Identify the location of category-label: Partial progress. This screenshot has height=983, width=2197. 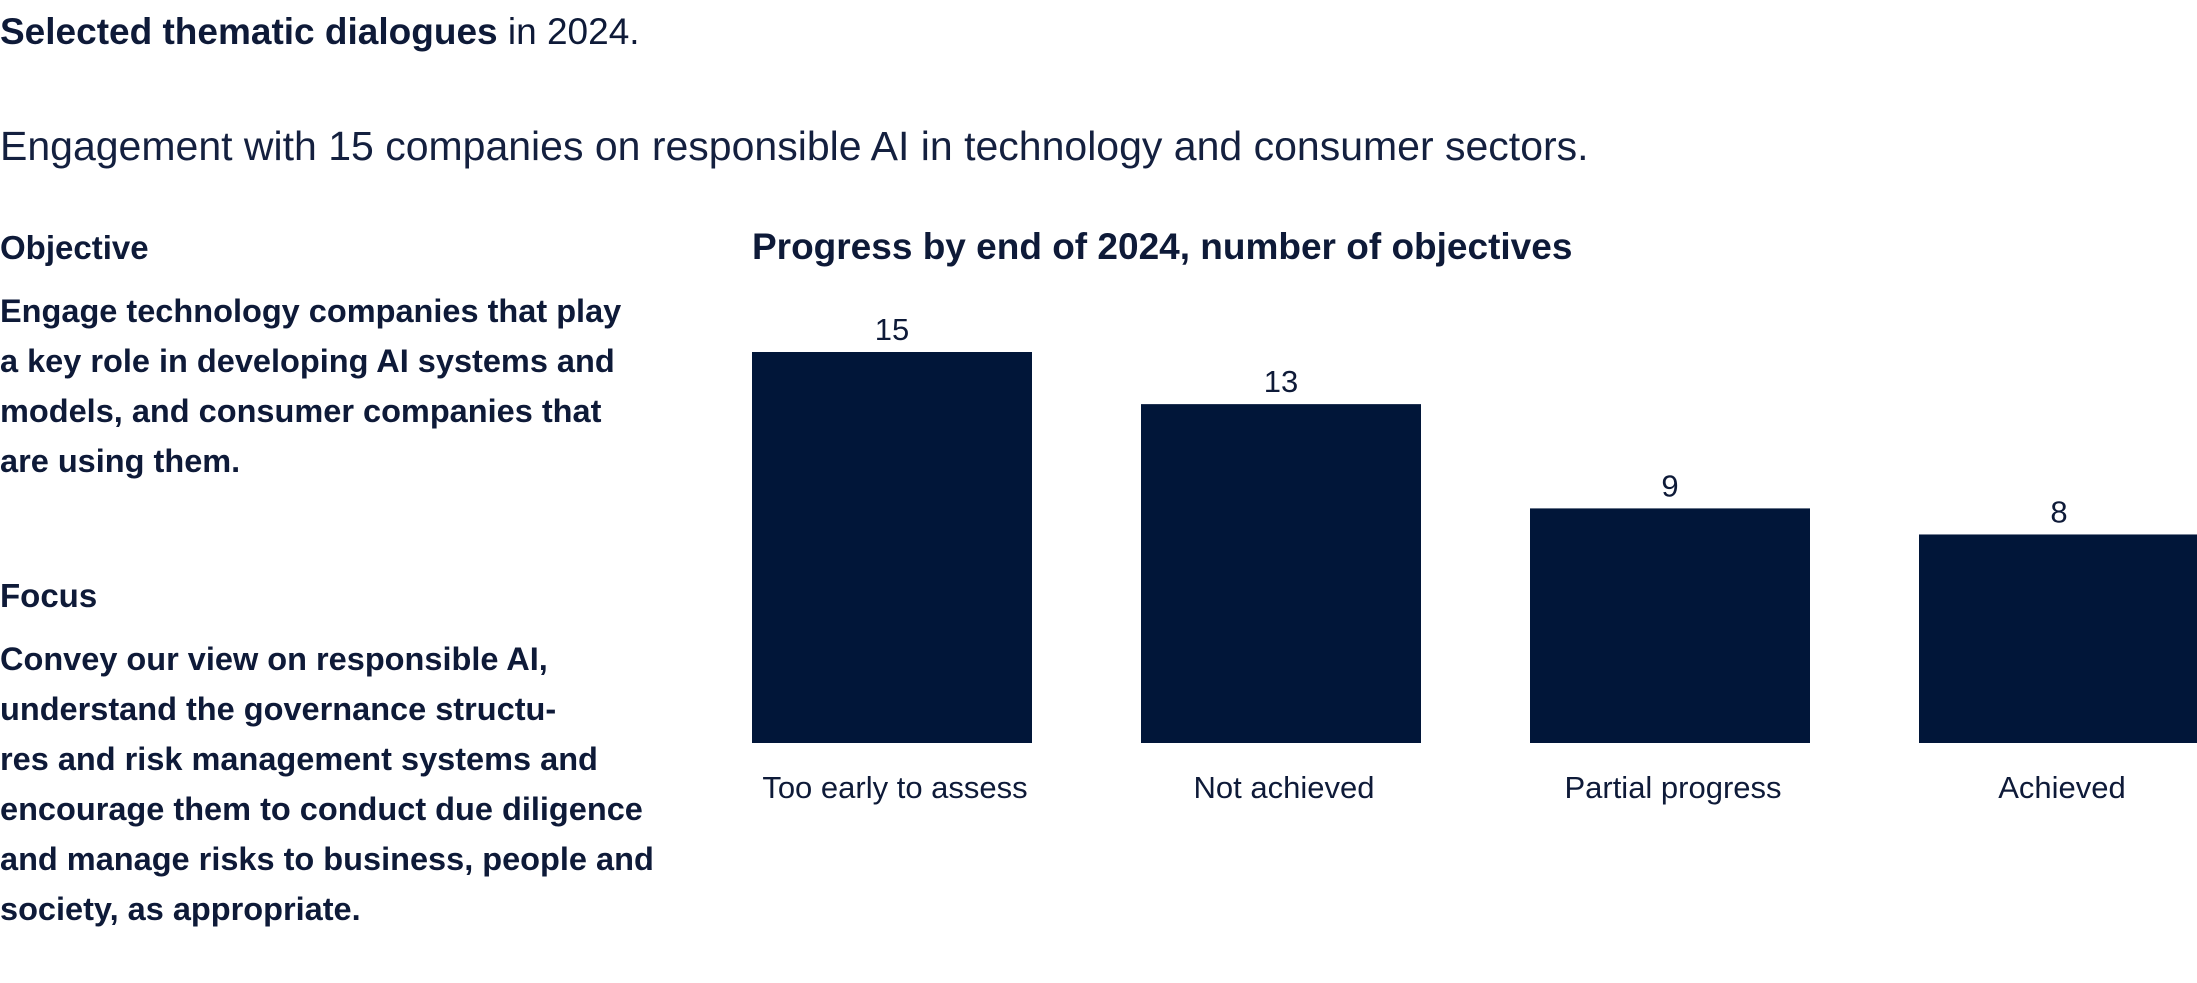
(1672, 787).